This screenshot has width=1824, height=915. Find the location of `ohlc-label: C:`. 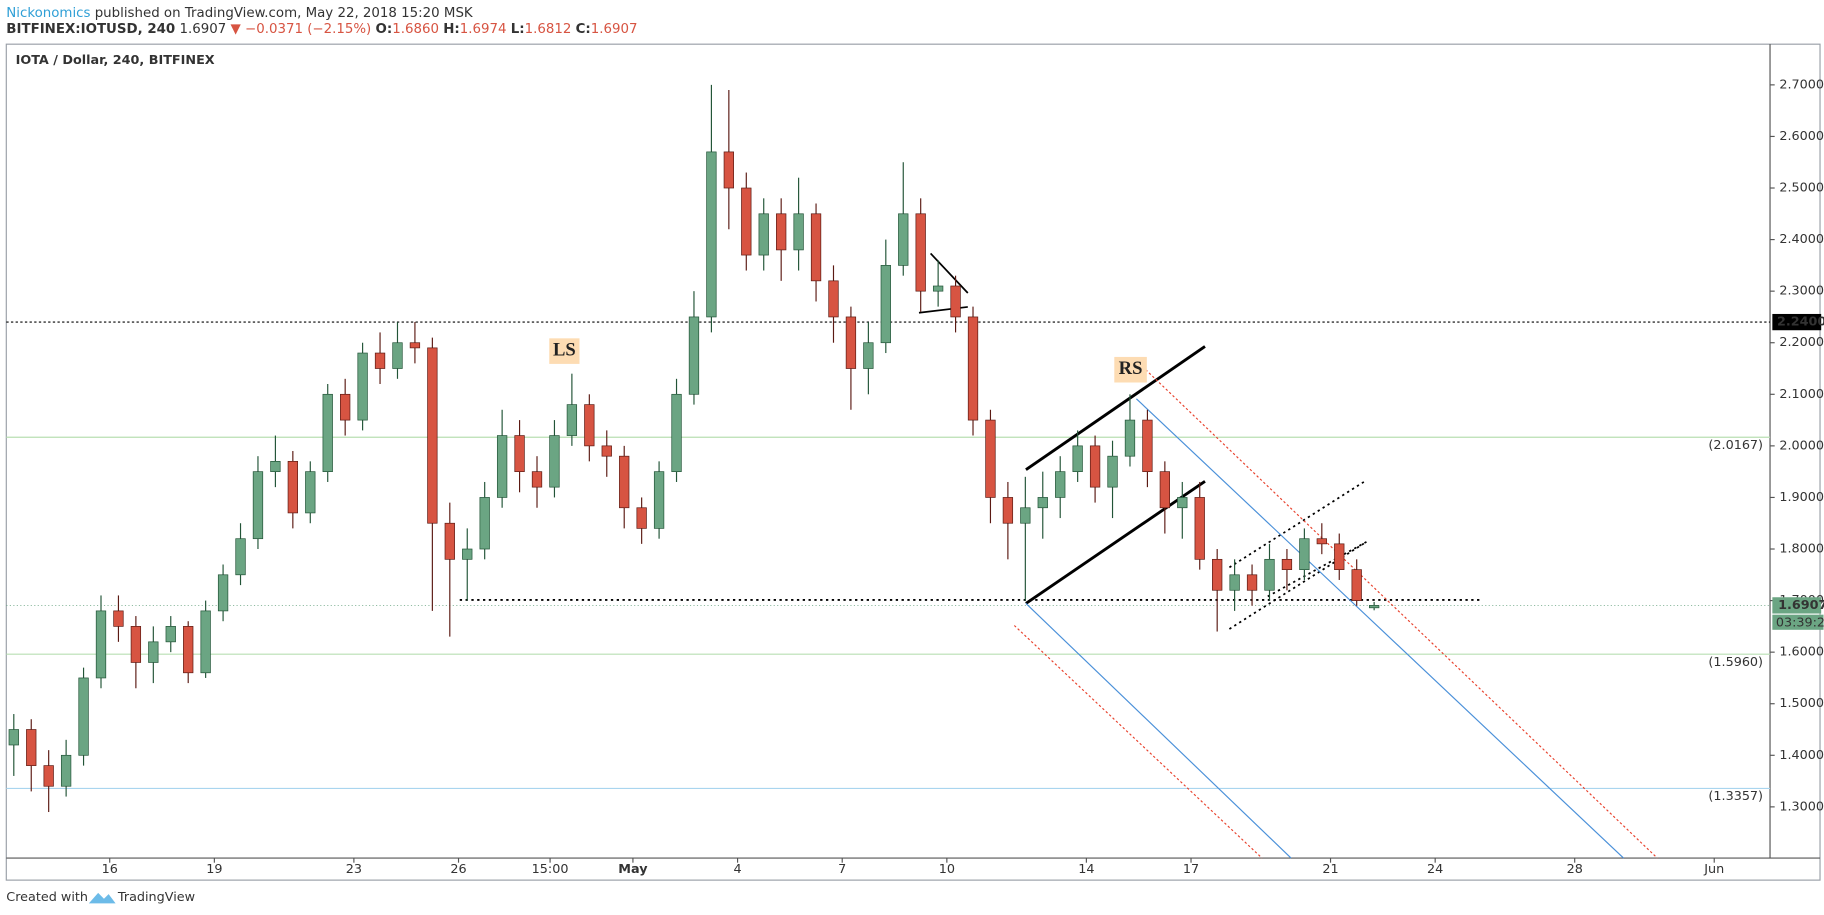

ohlc-label: C: is located at coordinates (583, 29).